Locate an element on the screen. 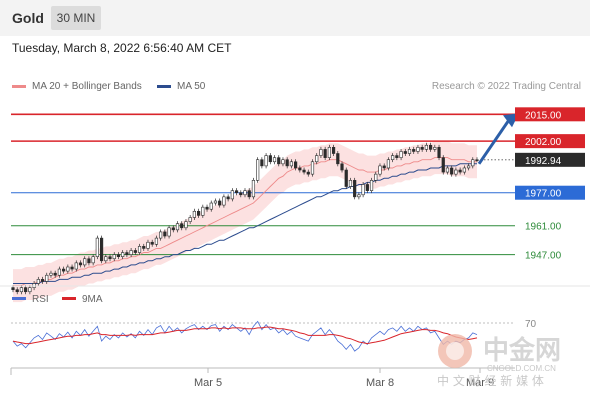  top-bar: Gold 30 MIN is located at coordinates (295, 18).